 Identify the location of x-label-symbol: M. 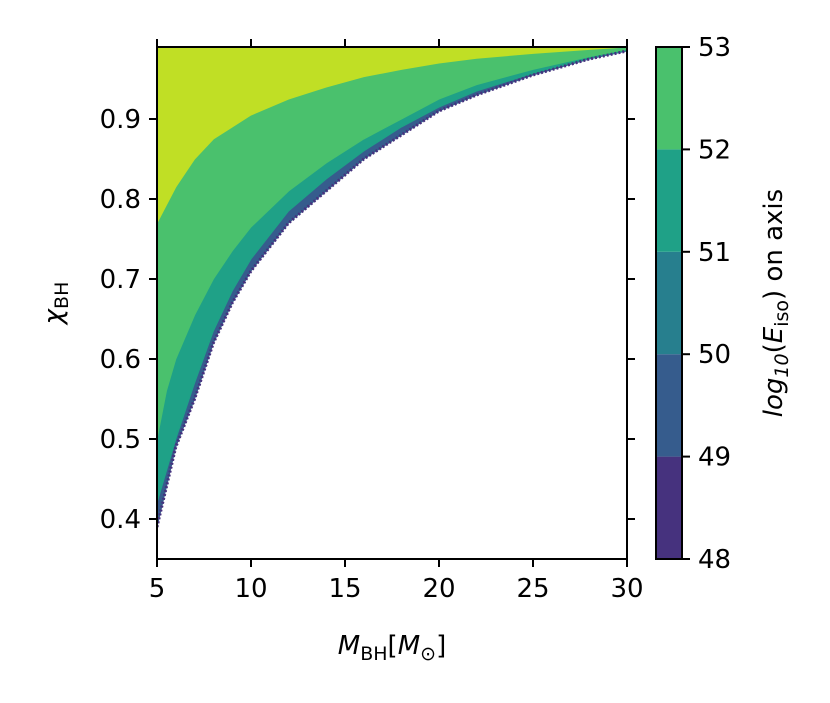
(349, 646).